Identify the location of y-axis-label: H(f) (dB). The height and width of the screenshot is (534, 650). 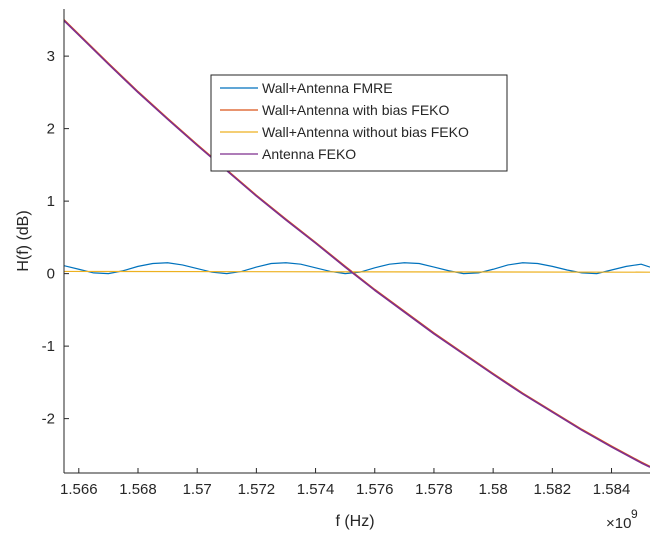
(23, 240).